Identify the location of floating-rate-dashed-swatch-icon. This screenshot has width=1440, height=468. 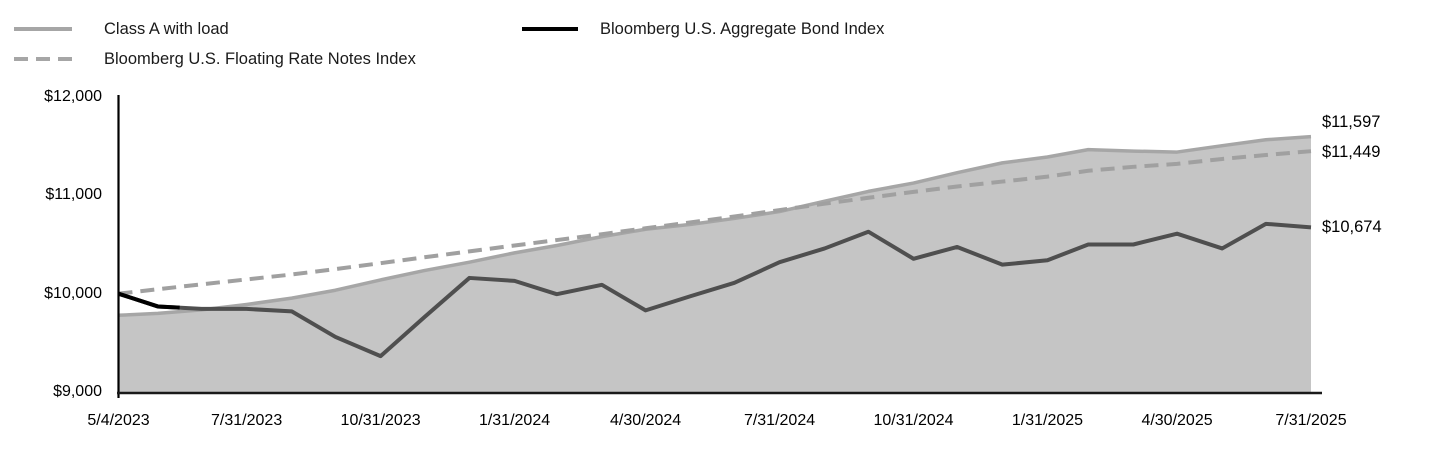
(43, 59).